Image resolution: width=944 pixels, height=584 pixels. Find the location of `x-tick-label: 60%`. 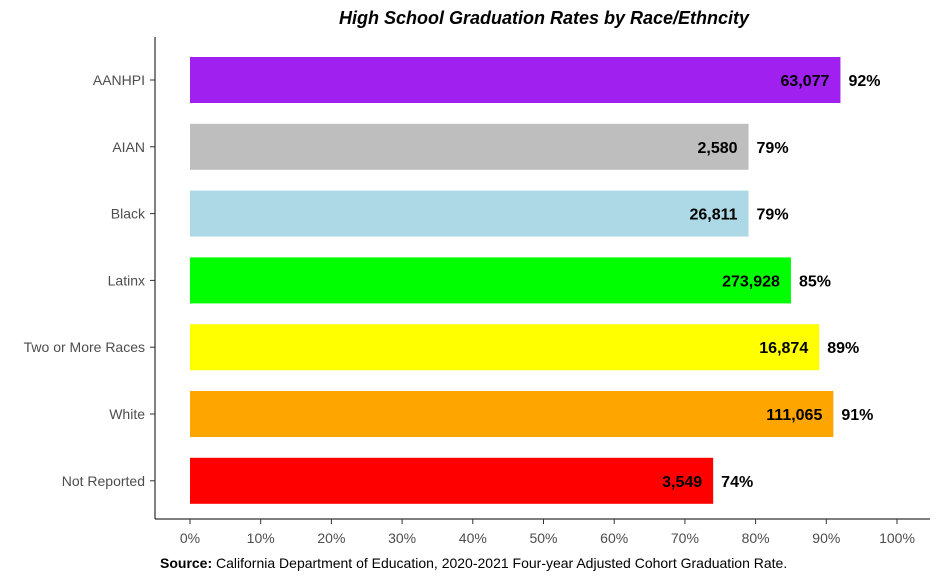

x-tick-label: 60% is located at coordinates (614, 538).